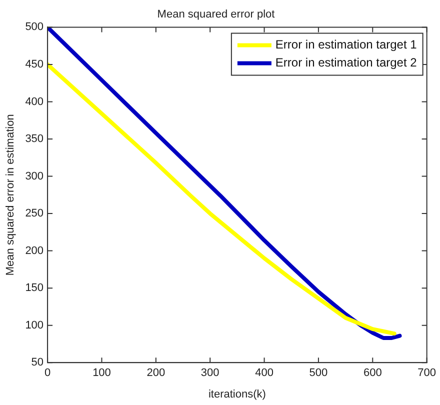 The height and width of the screenshot is (405, 440). Describe the element at coordinates (34, 176) in the screenshot. I see `y-tick-label: 300` at that location.